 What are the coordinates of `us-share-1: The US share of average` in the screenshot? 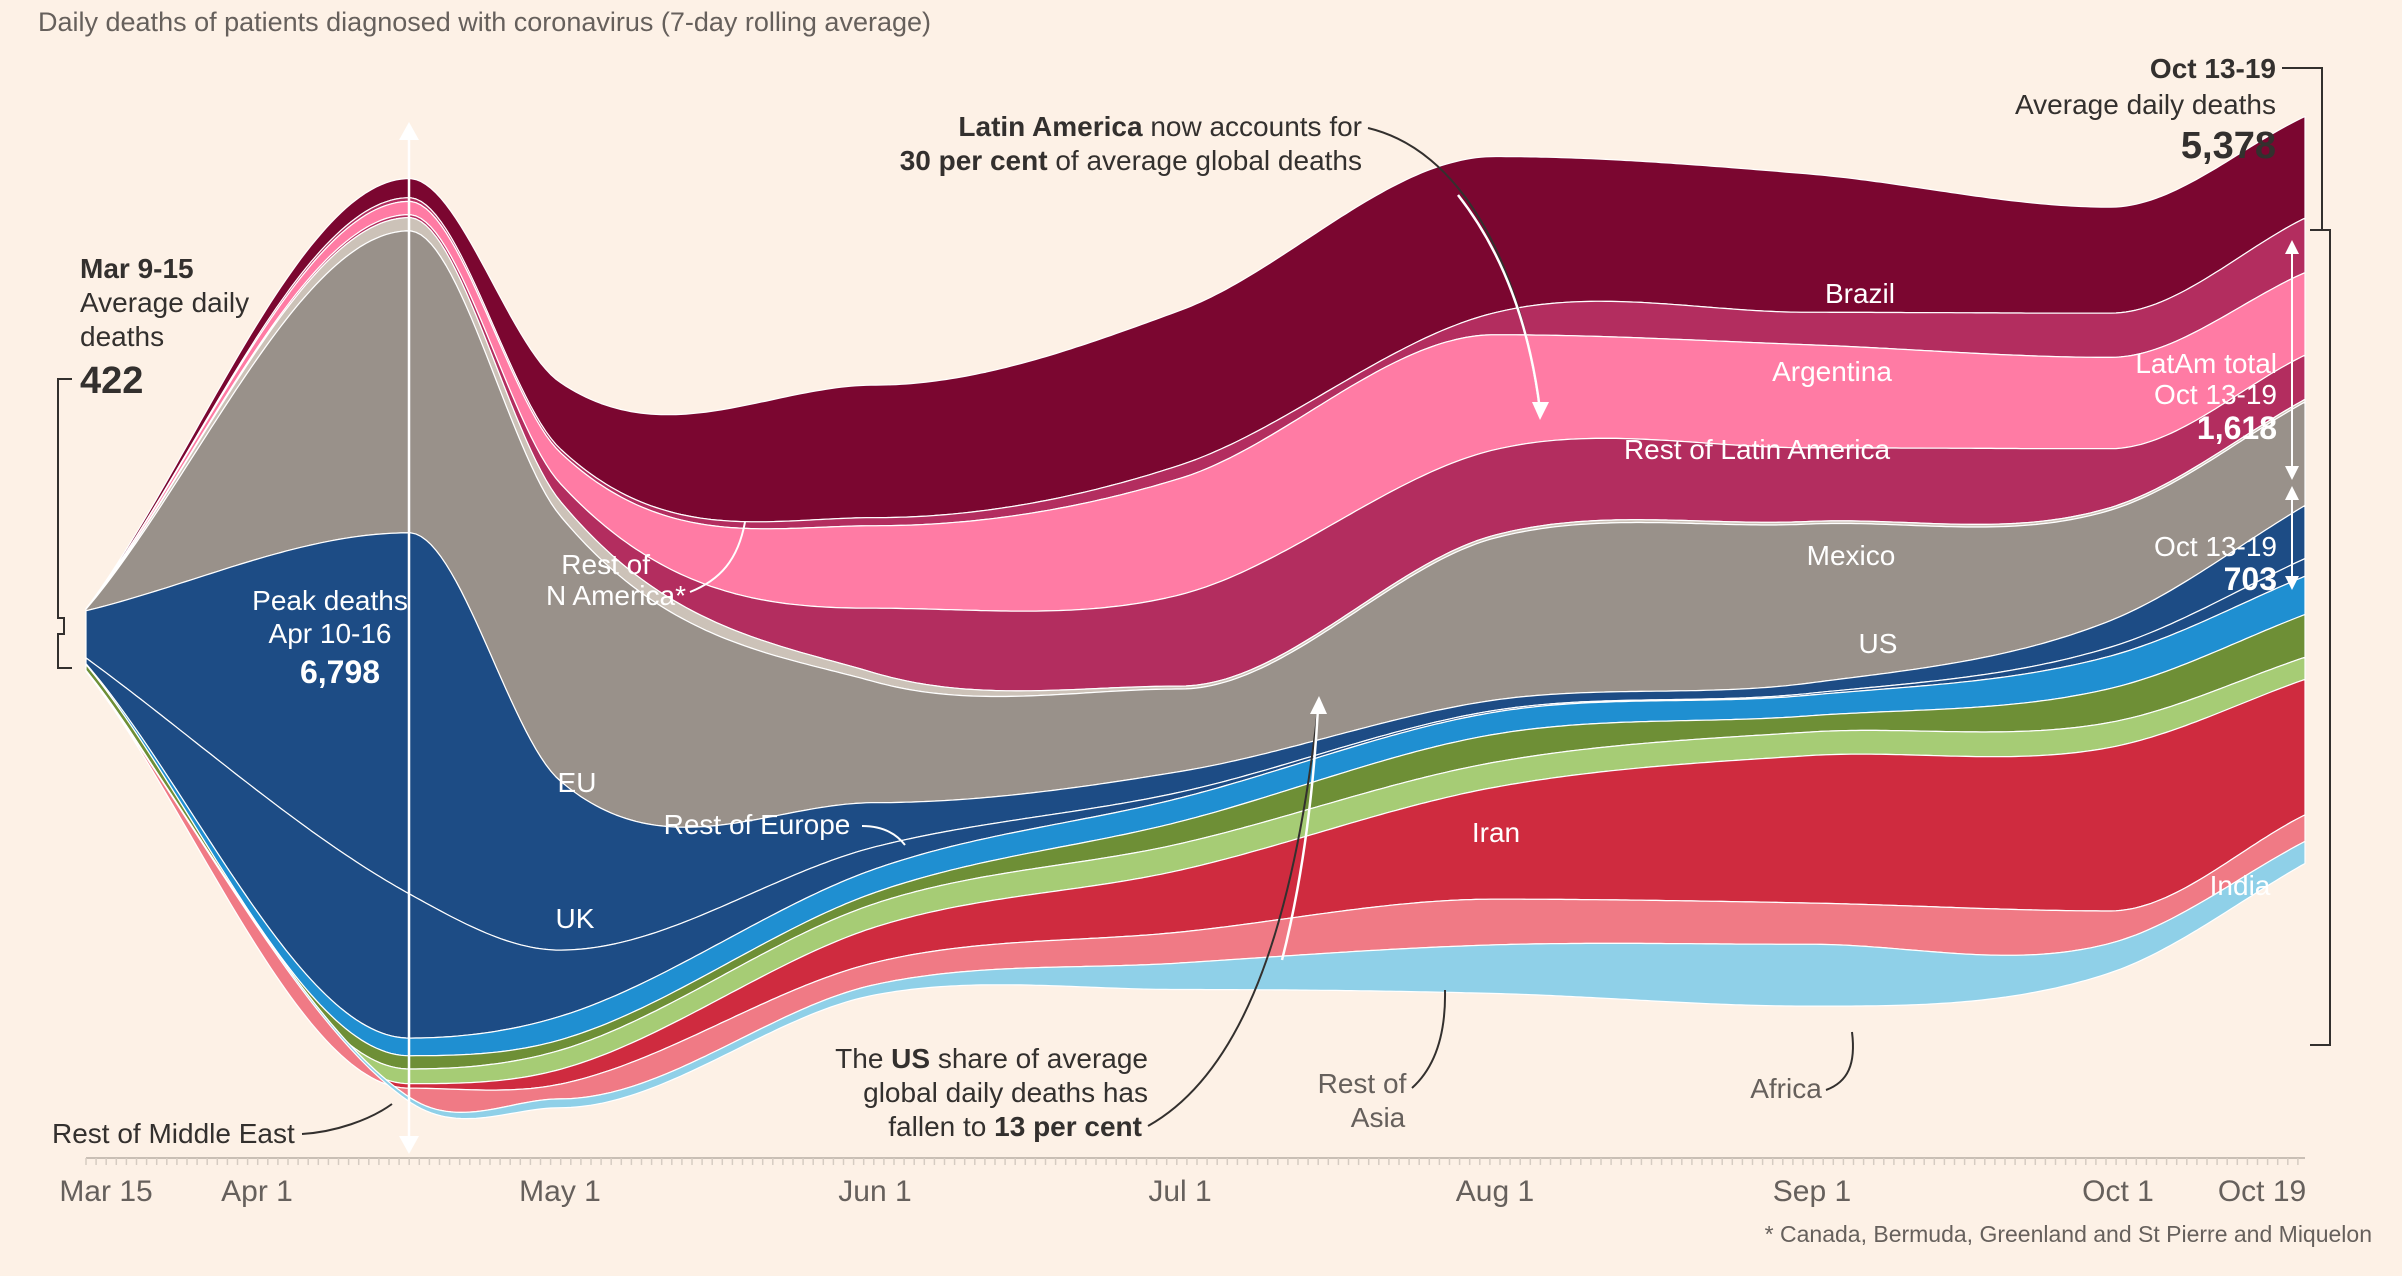 It's located at (991, 1058).